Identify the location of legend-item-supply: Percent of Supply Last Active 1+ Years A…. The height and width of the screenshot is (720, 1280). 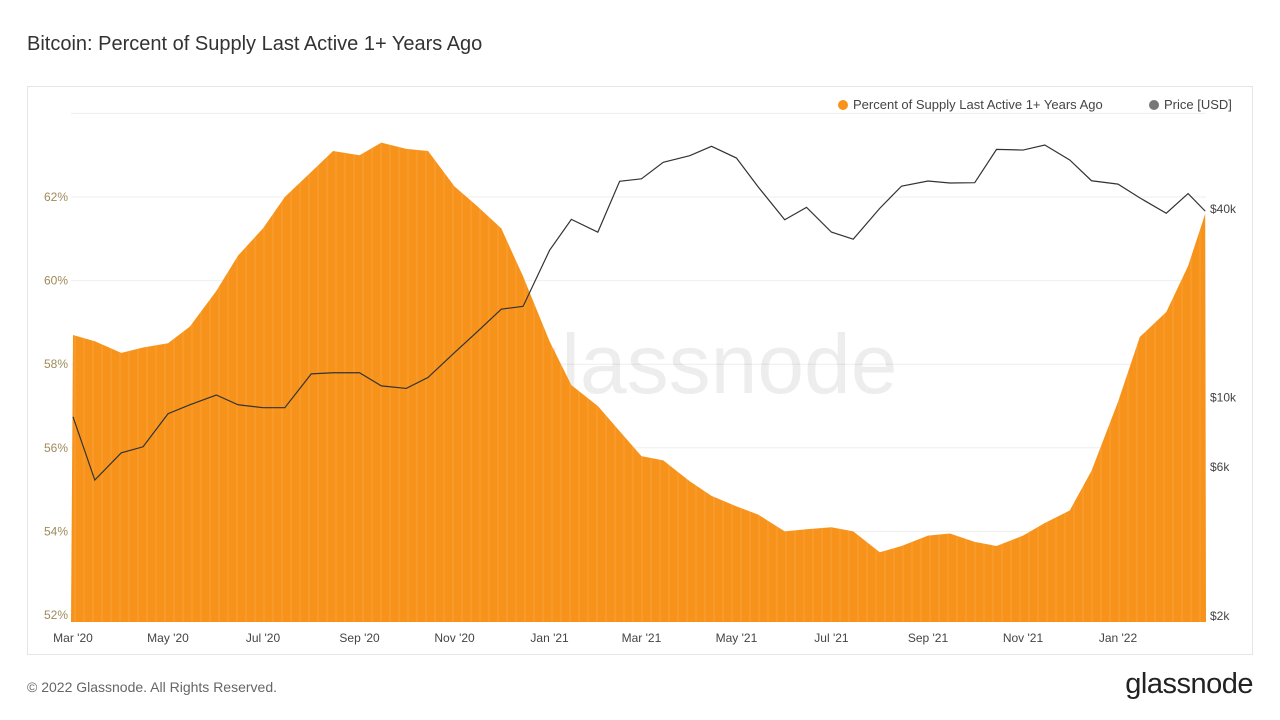
(970, 104).